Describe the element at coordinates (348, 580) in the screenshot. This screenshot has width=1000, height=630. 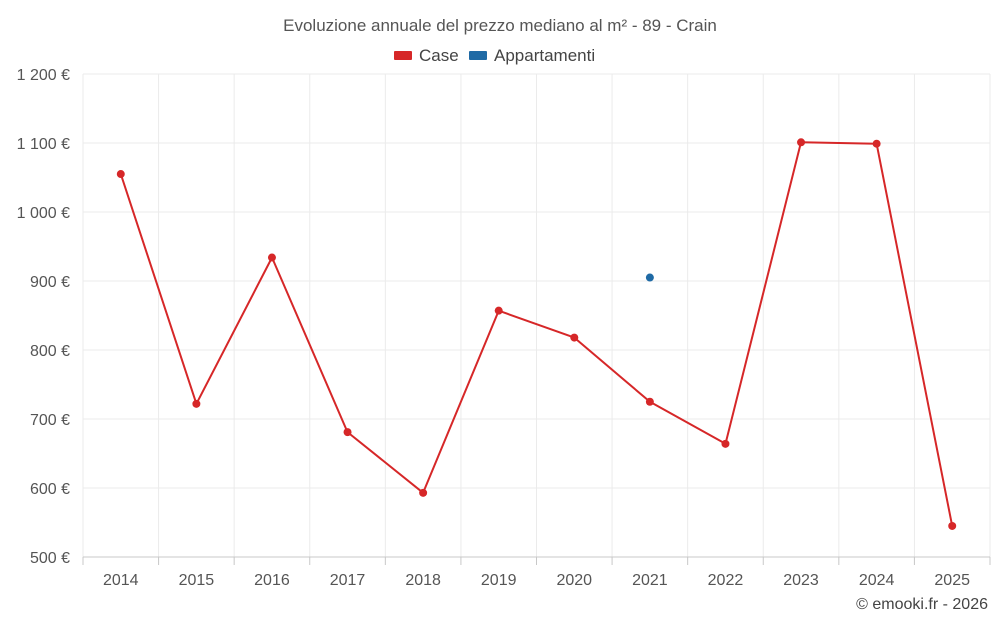
I see `x-tick-label: 2017` at that location.